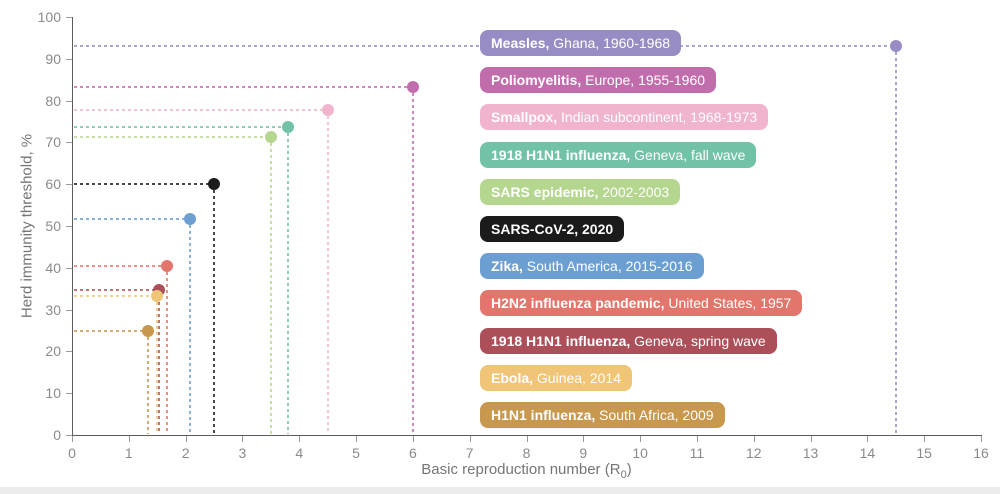 This screenshot has width=1000, height=494. I want to click on x-axis-title-subscript: 0, so click(623, 475).